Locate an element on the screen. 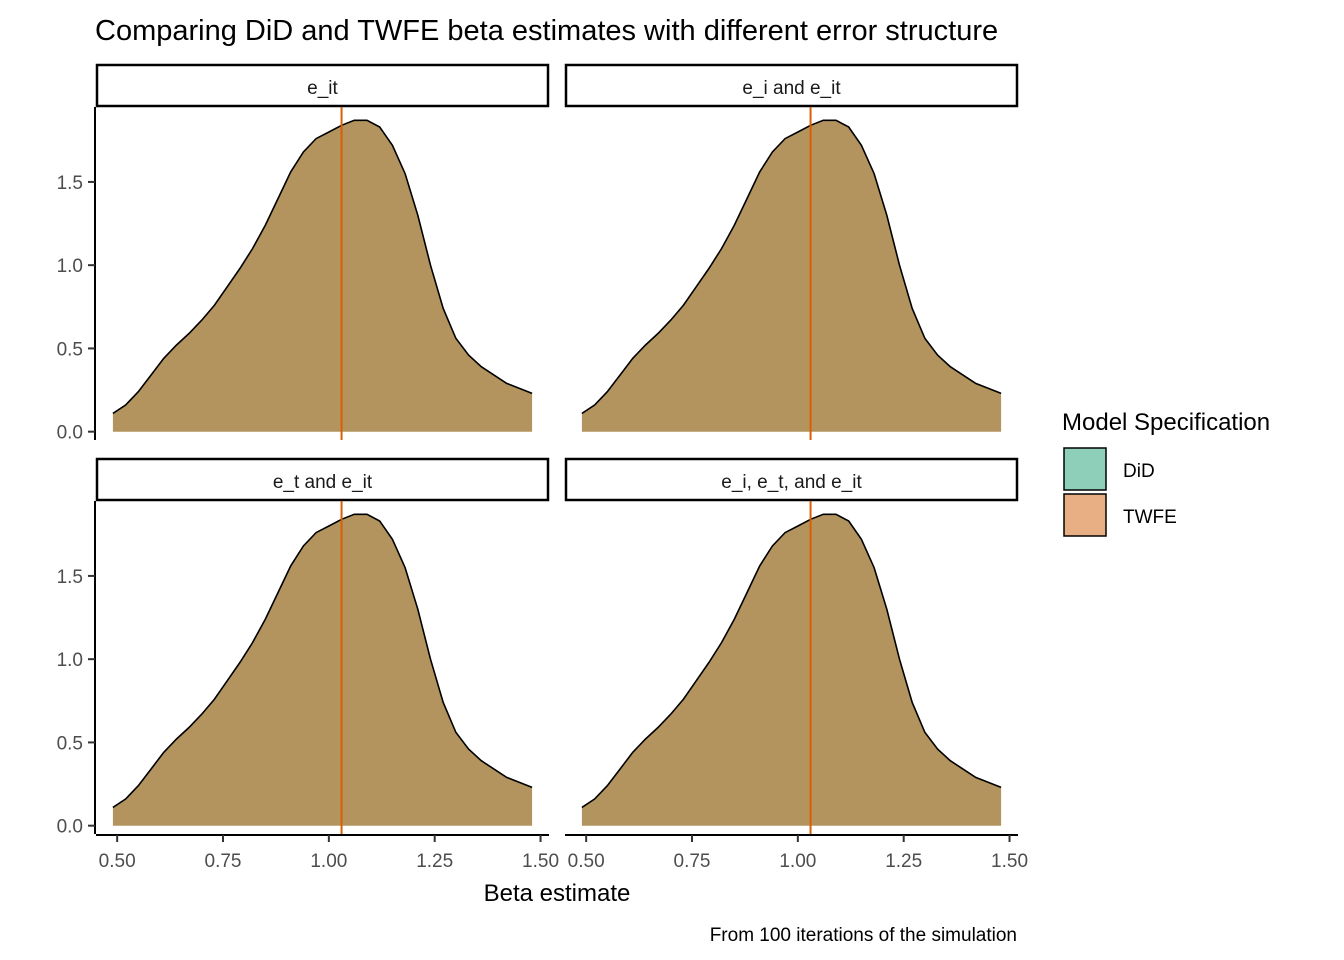  facet-strip-label: e_t and e_it is located at coordinates (323, 482).